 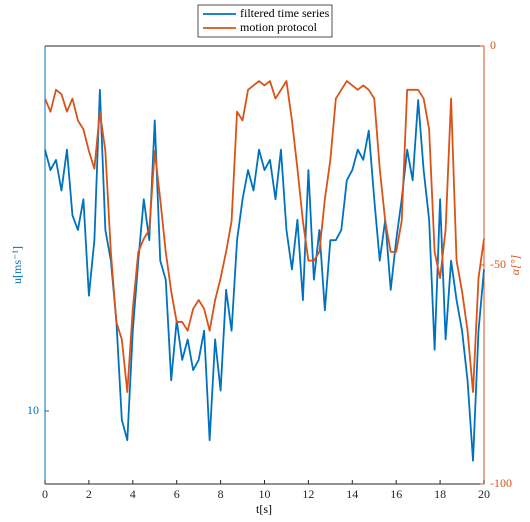 I want to click on legend-label: filtered time series, so click(x=285, y=13).